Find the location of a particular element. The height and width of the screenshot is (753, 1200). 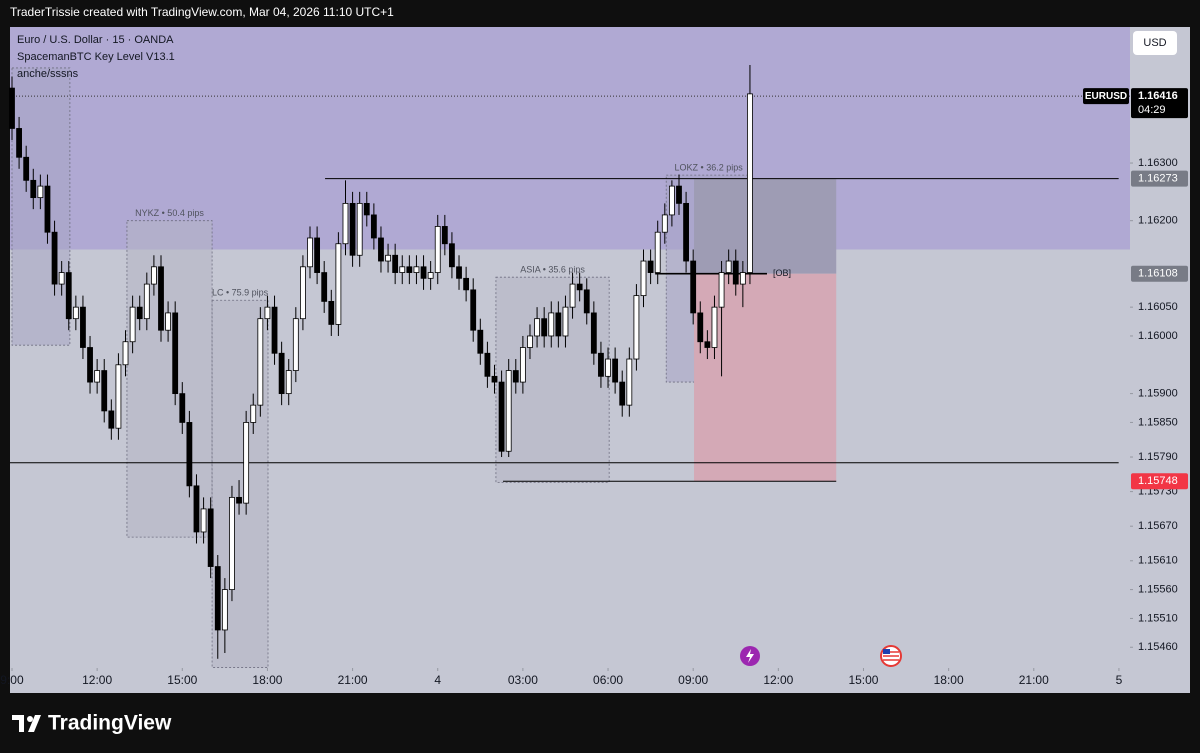

flag-icon is located at coordinates (891, 656).